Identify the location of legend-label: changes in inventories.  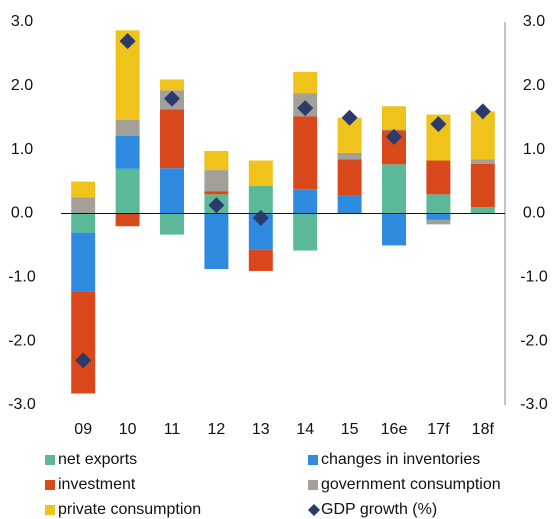
(400, 459).